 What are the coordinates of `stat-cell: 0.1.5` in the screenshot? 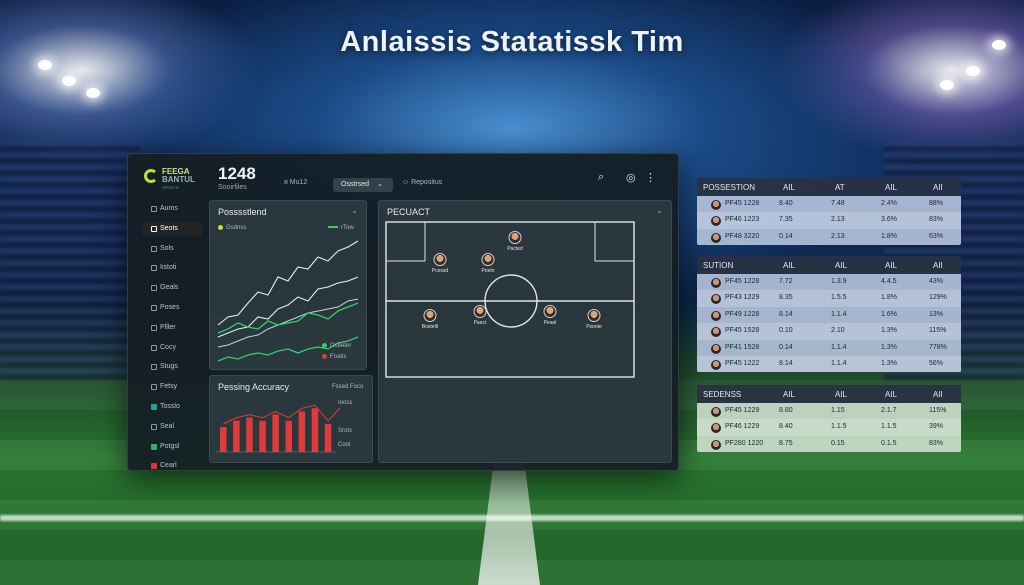 It's located at (889, 443).